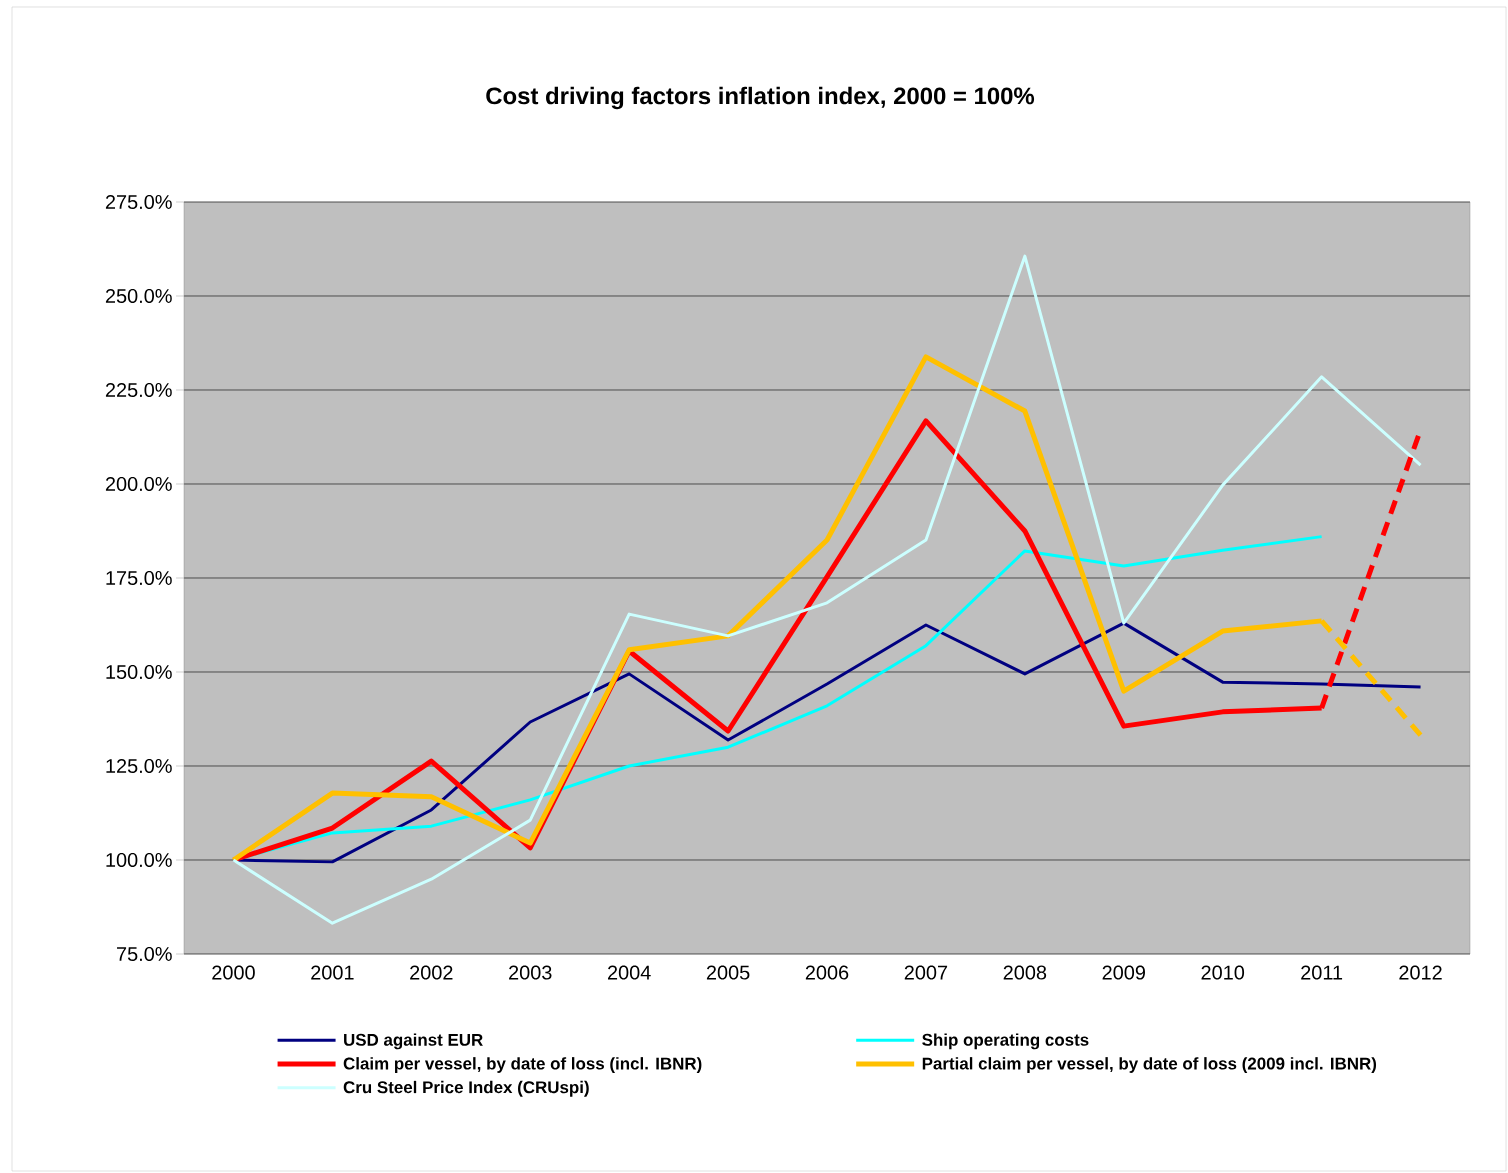 The height and width of the screenshot is (1173, 1508). What do you see at coordinates (728, 972) in the screenshot?
I see `x-tick-label: 2005` at bounding box center [728, 972].